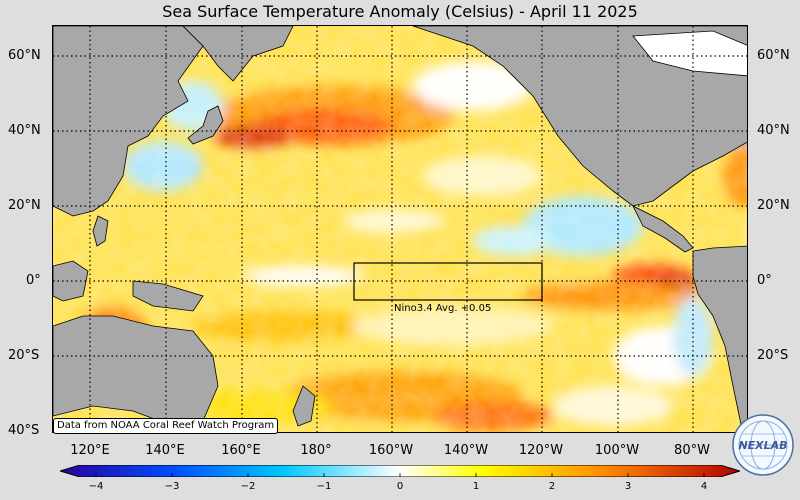 Image resolution: width=800 pixels, height=500 pixels. Describe the element at coordinates (205, 125) in the screenshot. I see `japan-land` at that location.